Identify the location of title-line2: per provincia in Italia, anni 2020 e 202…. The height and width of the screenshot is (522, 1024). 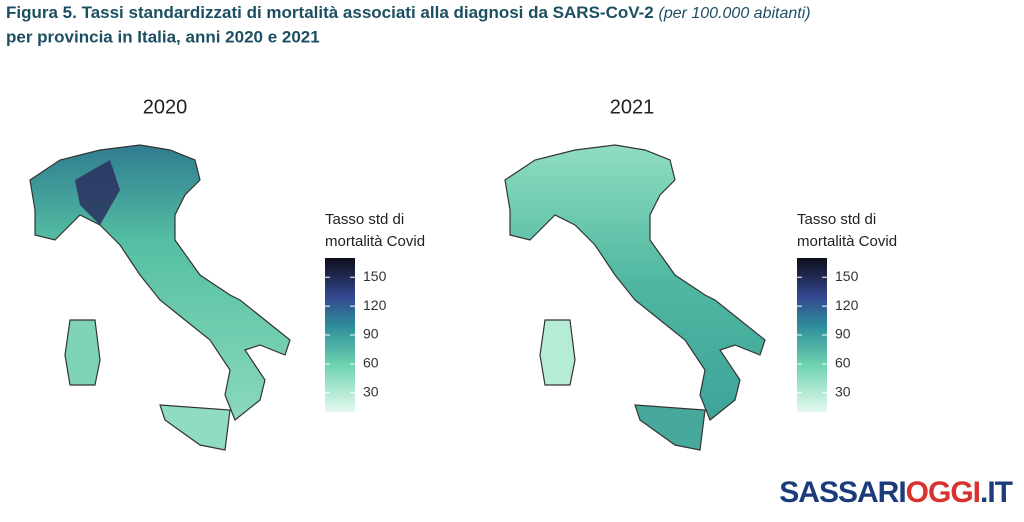
(163, 36).